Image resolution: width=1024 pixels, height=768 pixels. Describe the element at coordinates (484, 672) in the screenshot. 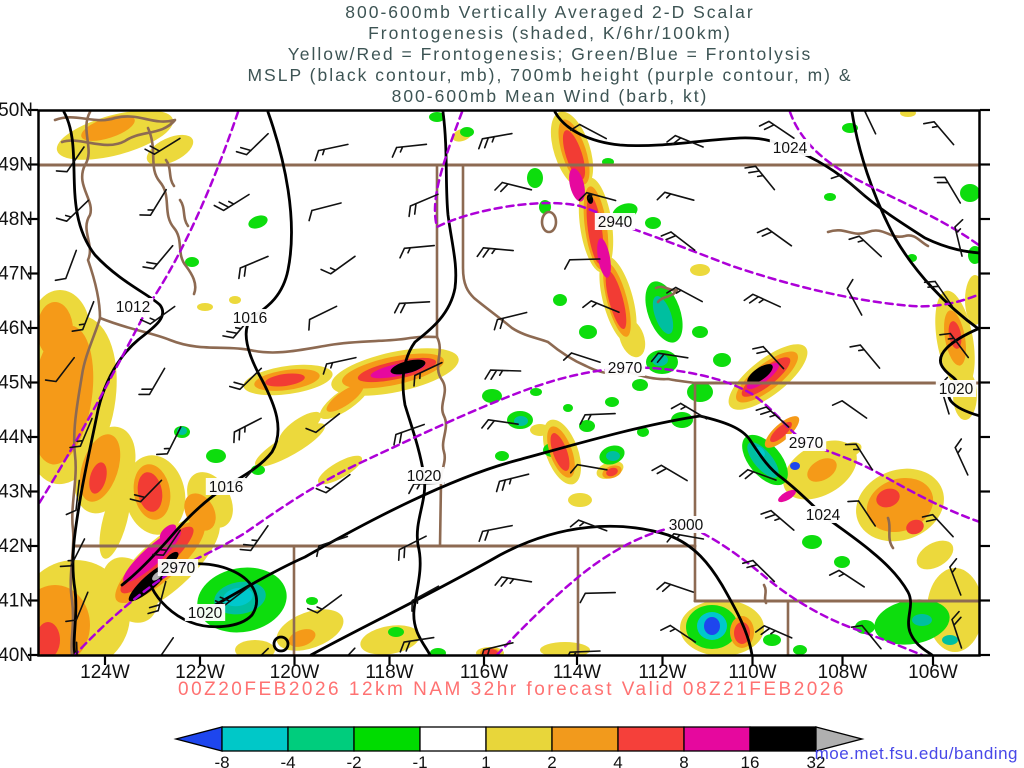

I see `lon-label: 116W` at that location.